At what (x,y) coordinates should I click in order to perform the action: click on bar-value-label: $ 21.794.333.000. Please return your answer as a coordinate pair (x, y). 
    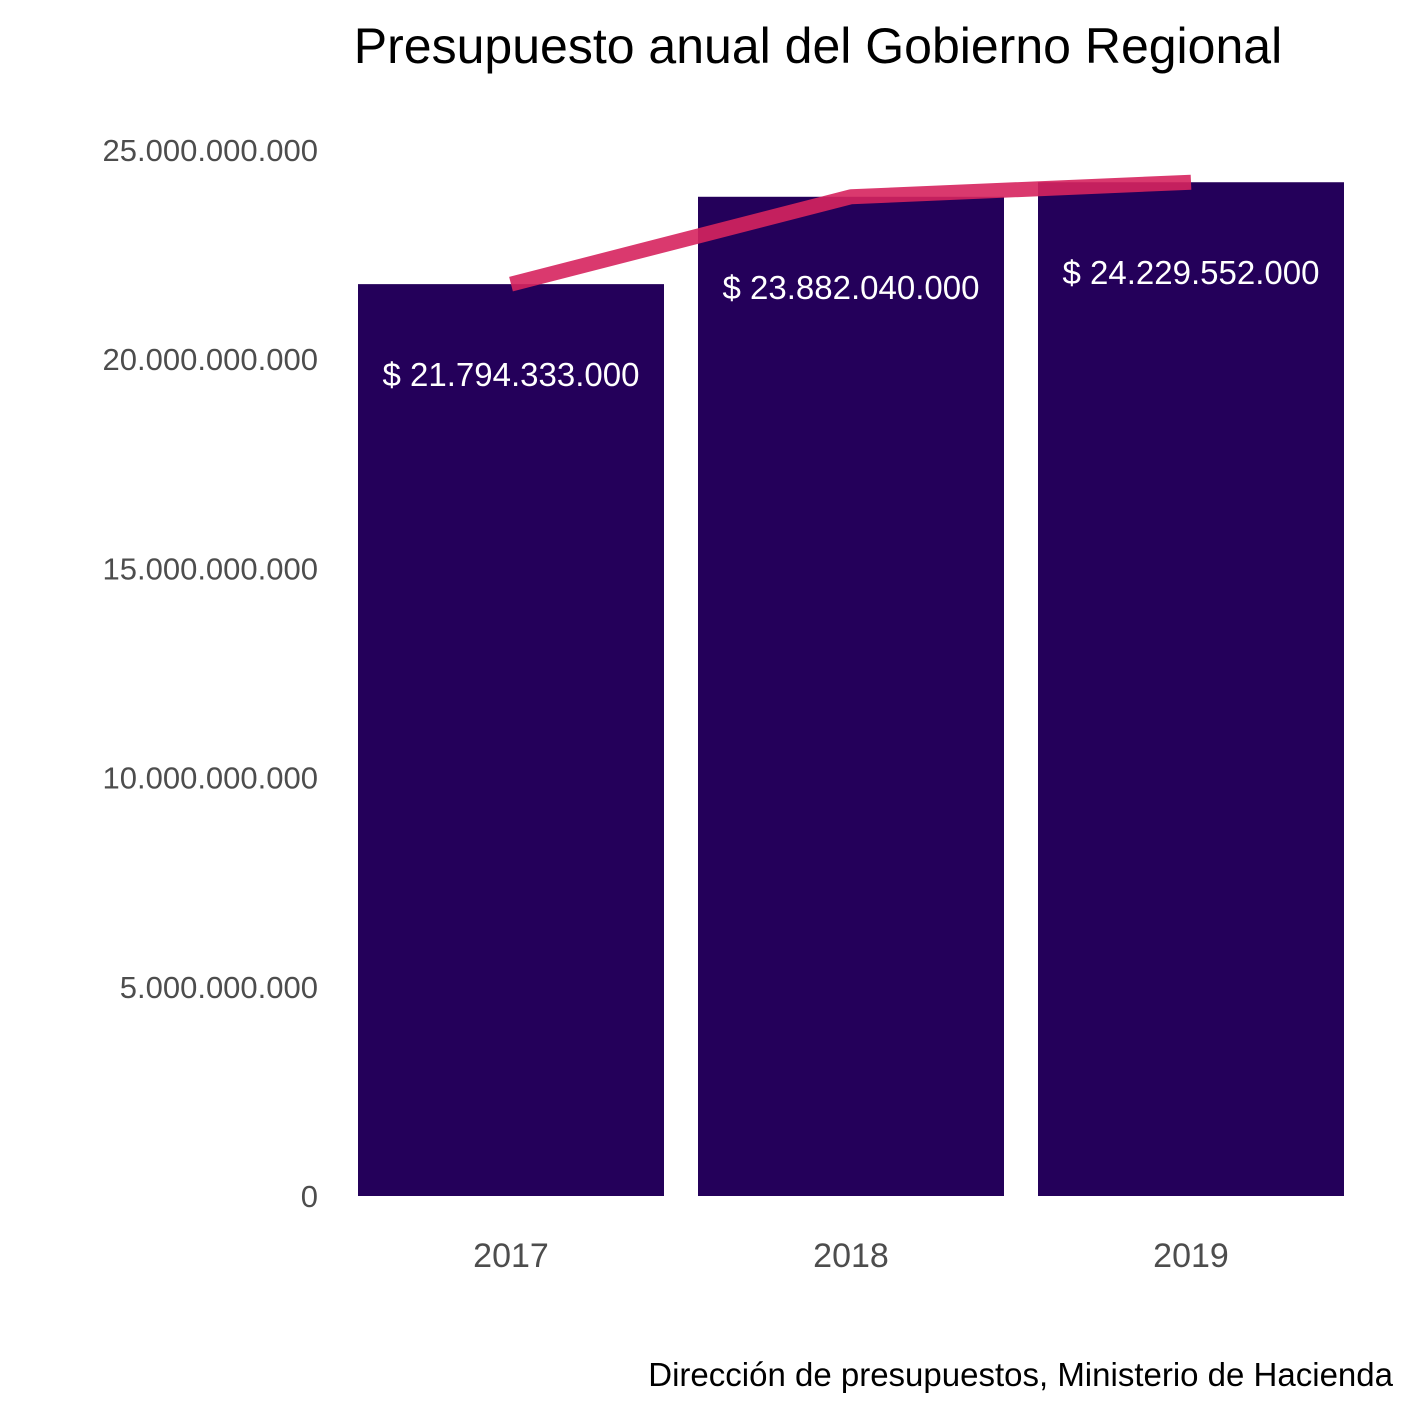
    Looking at the image, I should click on (511, 374).